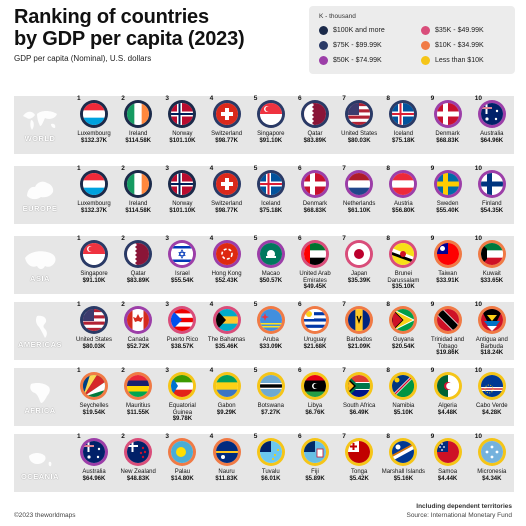 Image resolution: width=526 pixels, height=526 pixels. I want to click on country-entry: 9 Samoa $4.44K, so click(448, 458).